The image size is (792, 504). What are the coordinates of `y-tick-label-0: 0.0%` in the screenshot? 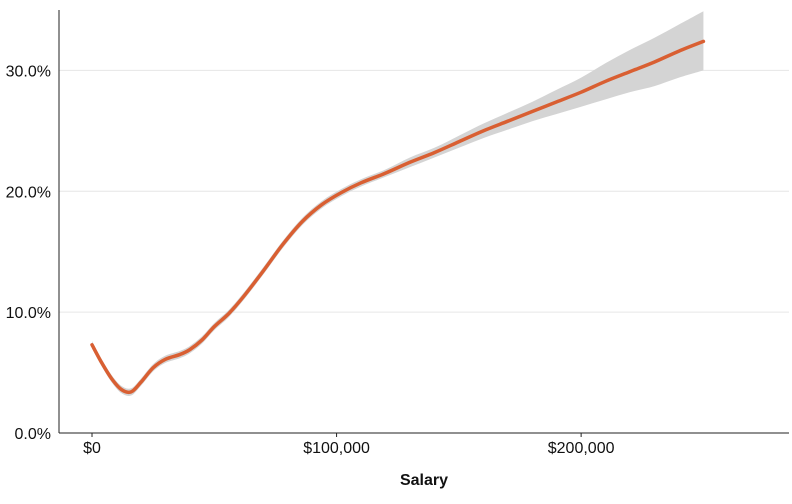 It's located at (33, 434).